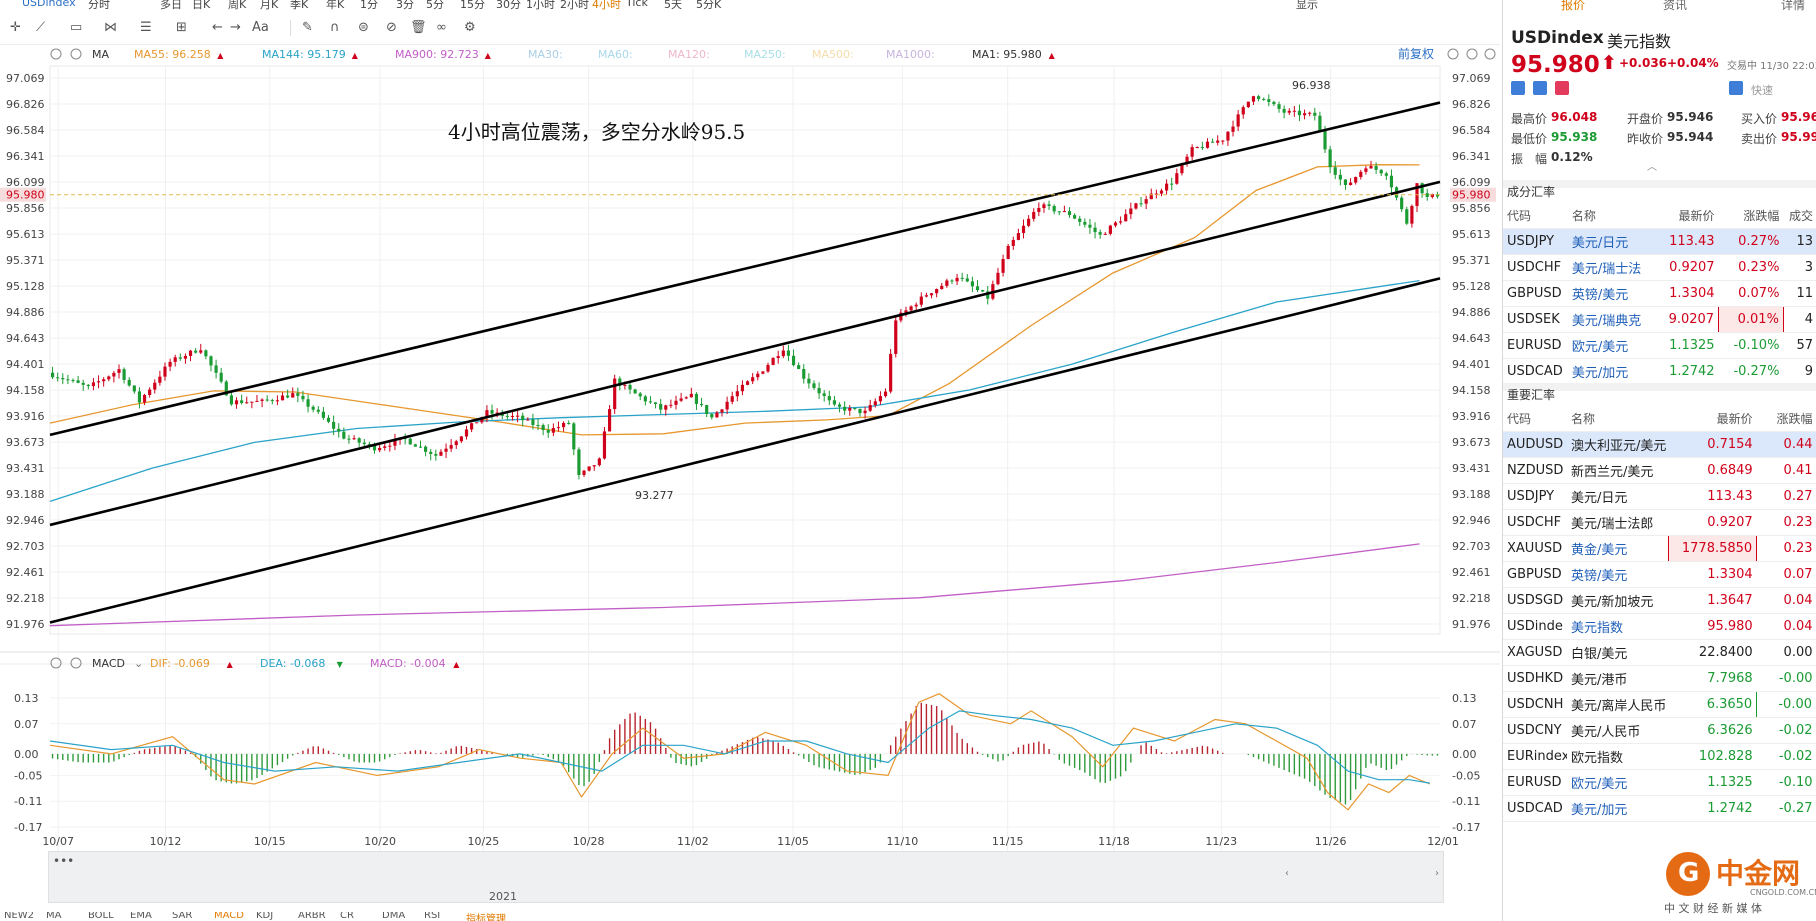 The height and width of the screenshot is (921, 1816). I want to click on ma-settings-icon, so click(56, 54).